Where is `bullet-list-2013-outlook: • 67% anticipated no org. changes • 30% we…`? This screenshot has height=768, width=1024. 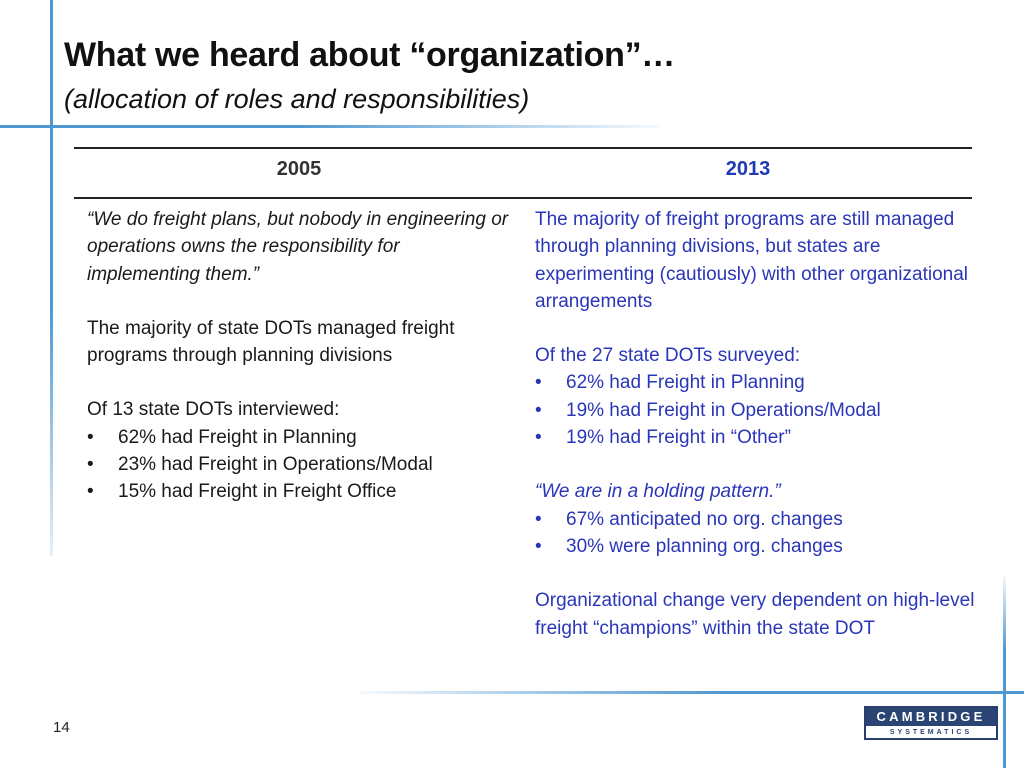 bullet-list-2013-outlook: • 67% anticipated no org. changes • 30% we… is located at coordinates (755, 533).